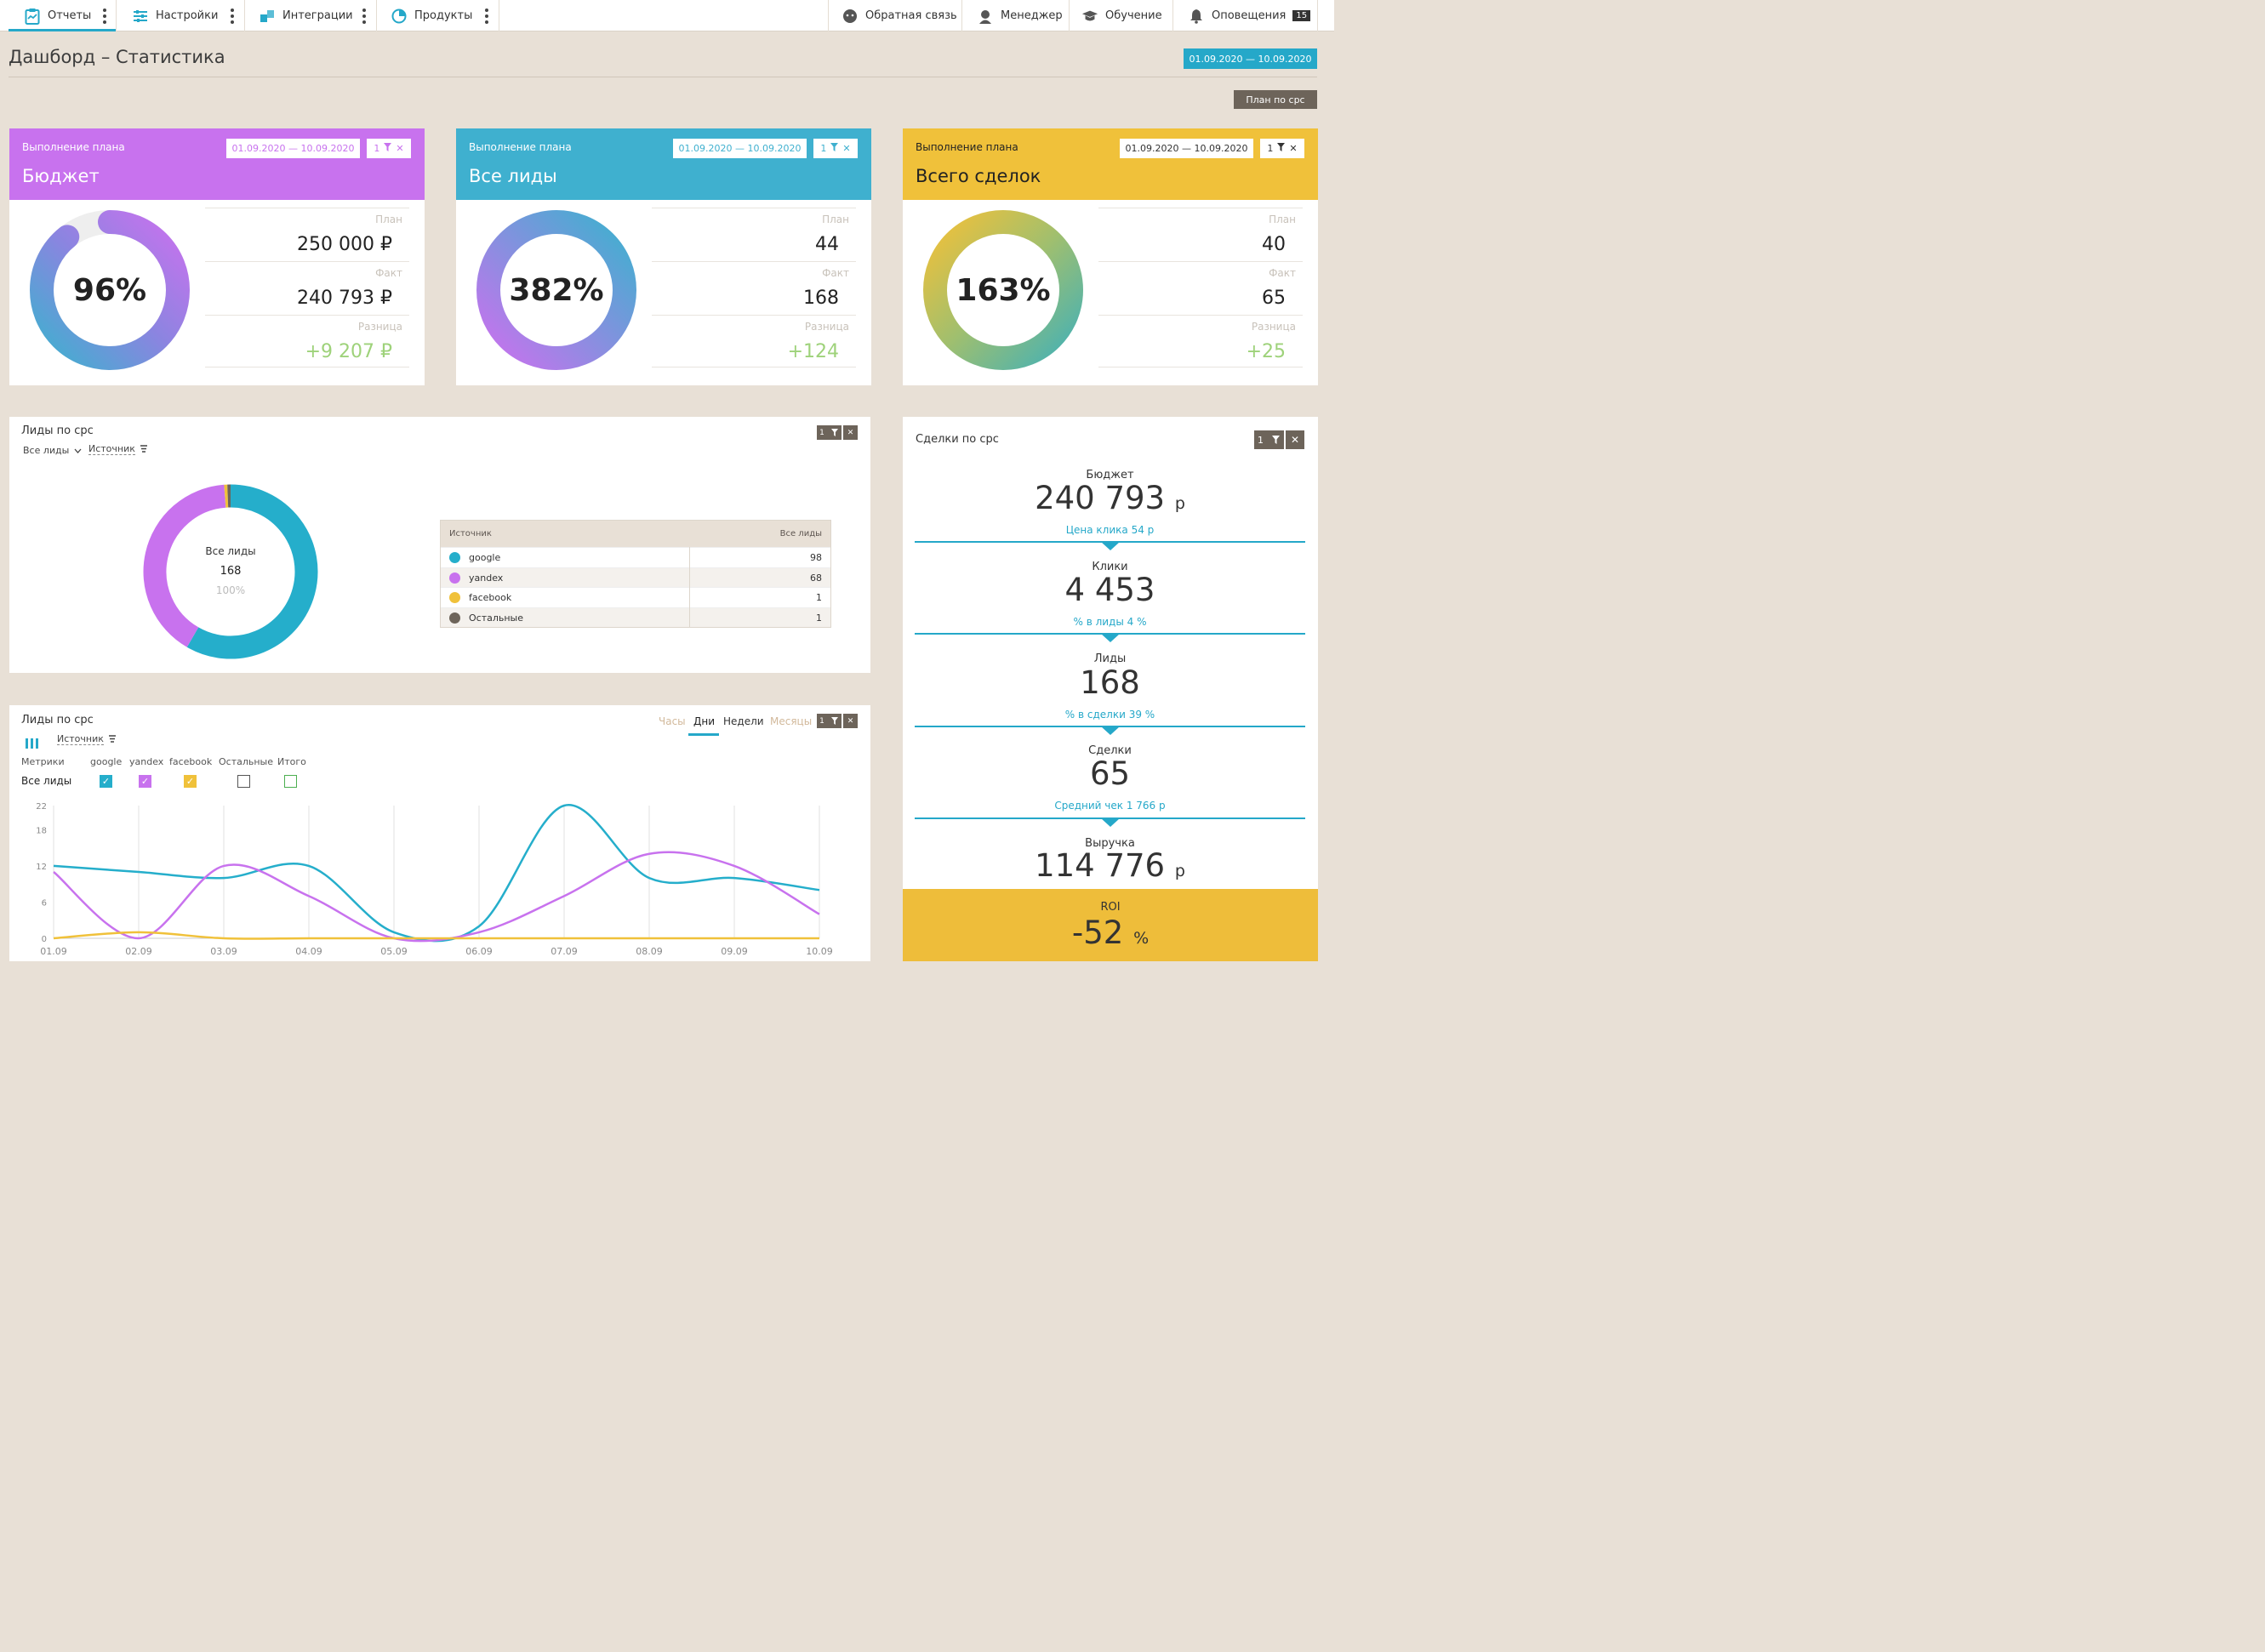  What do you see at coordinates (1110, 498) in the screenshot?
I see `funnel-value-budget: 240 793 р` at bounding box center [1110, 498].